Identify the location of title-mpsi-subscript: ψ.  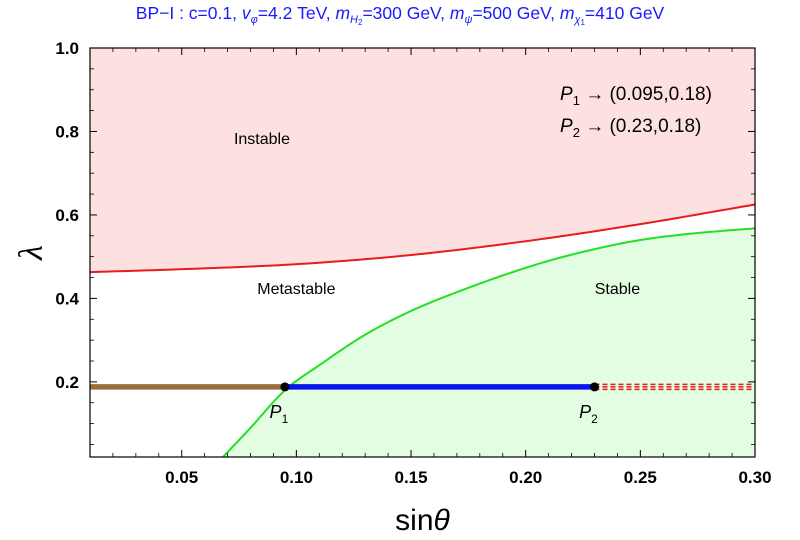
(468, 20).